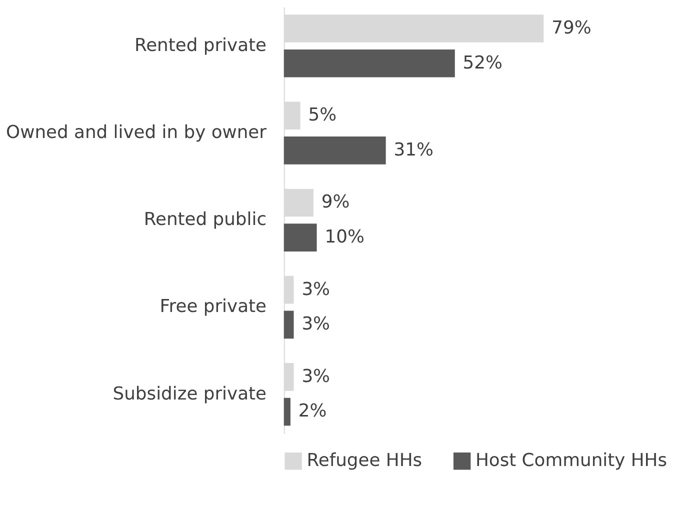 Image resolution: width=673 pixels, height=521 pixels. Describe the element at coordinates (364, 461) in the screenshot. I see `legend-label: Refugee HHs` at that location.